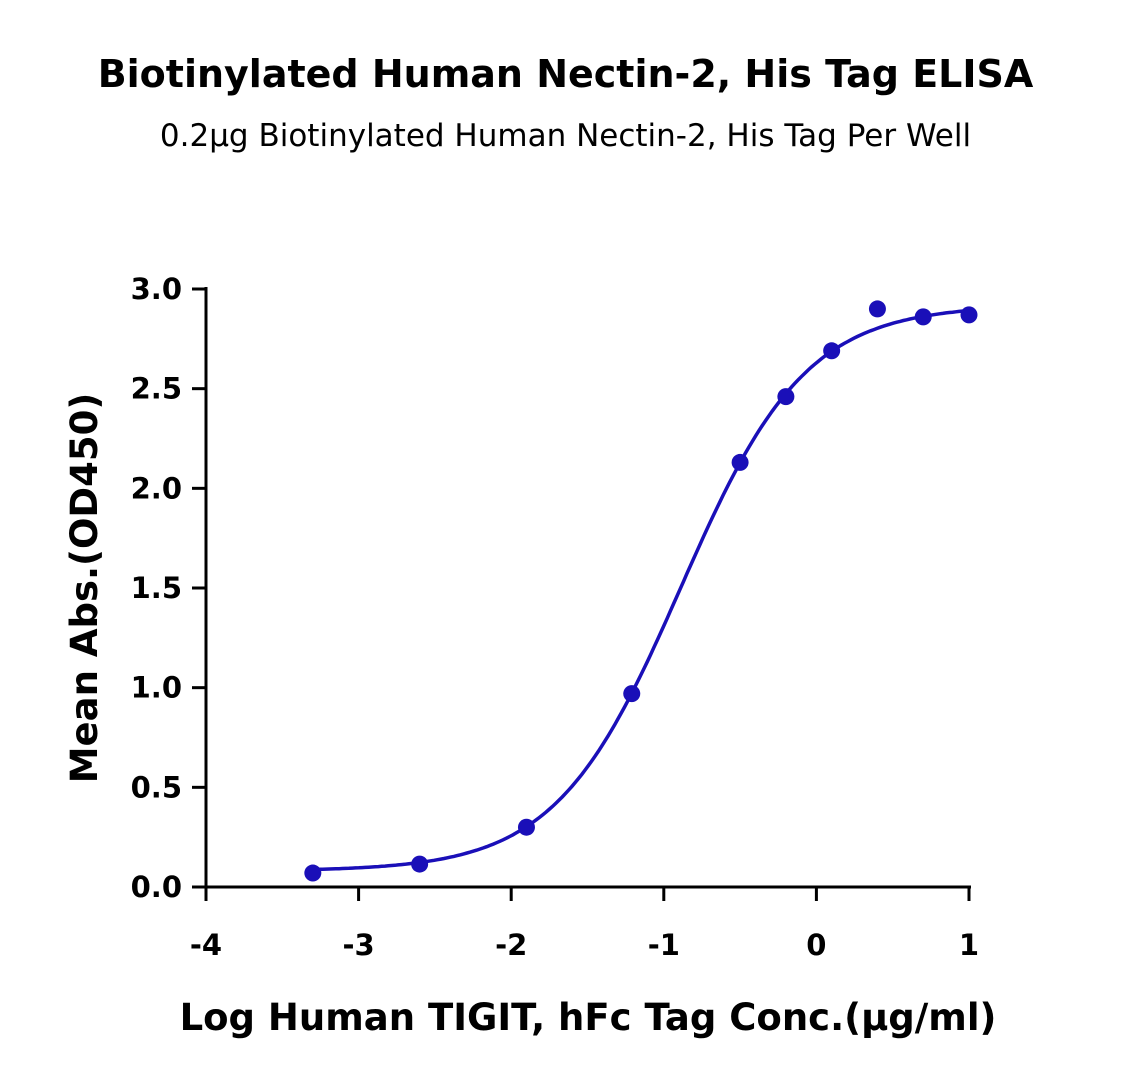  I want to click on x-tick-label: 0, so click(816, 945).